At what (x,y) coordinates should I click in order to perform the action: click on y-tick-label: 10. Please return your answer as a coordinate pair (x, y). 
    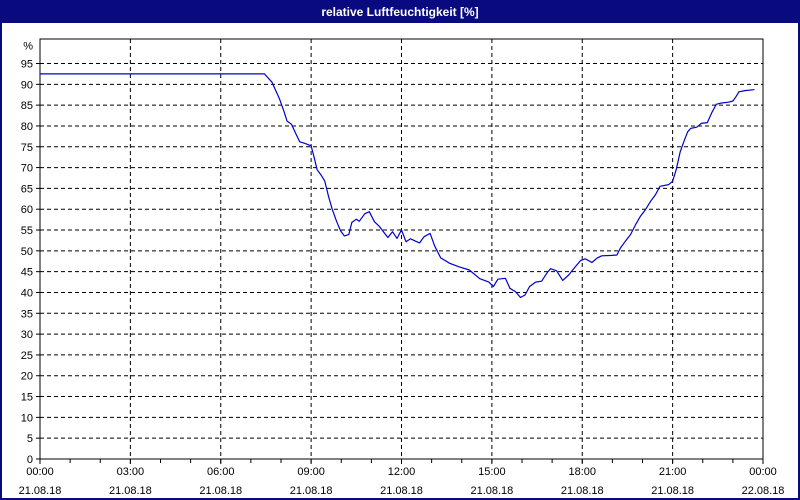
    Looking at the image, I should click on (27, 418).